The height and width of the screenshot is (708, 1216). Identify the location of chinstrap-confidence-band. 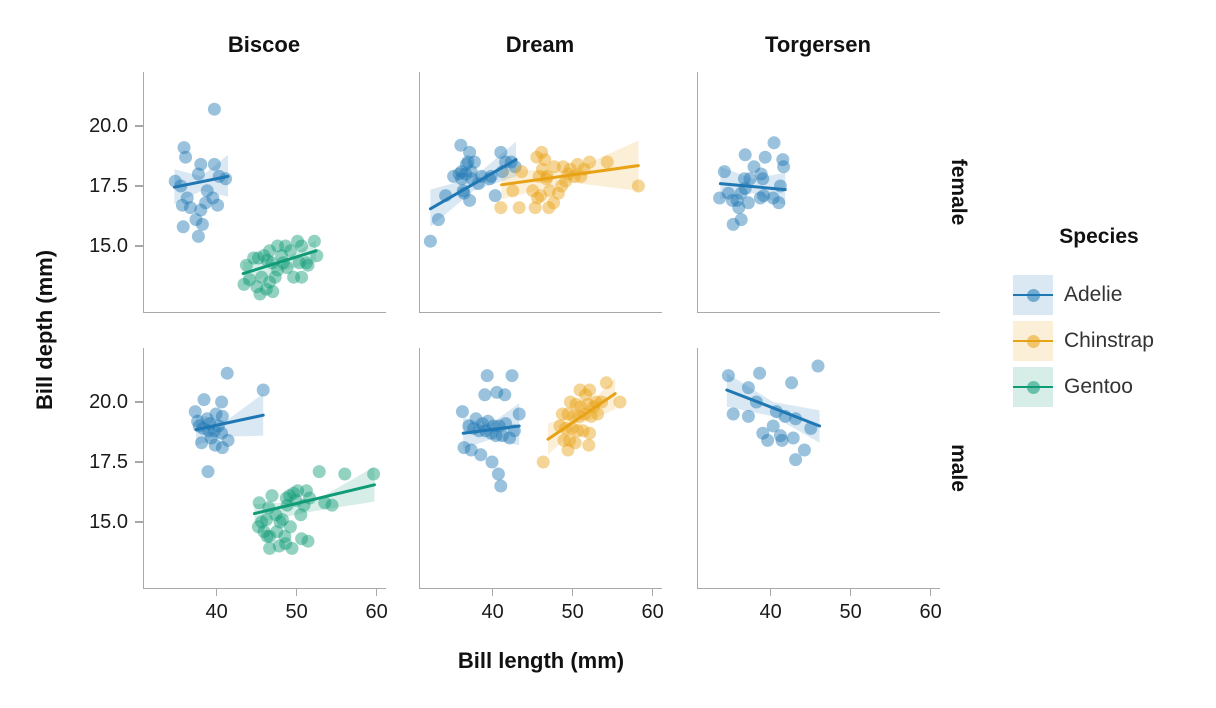
(570, 170).